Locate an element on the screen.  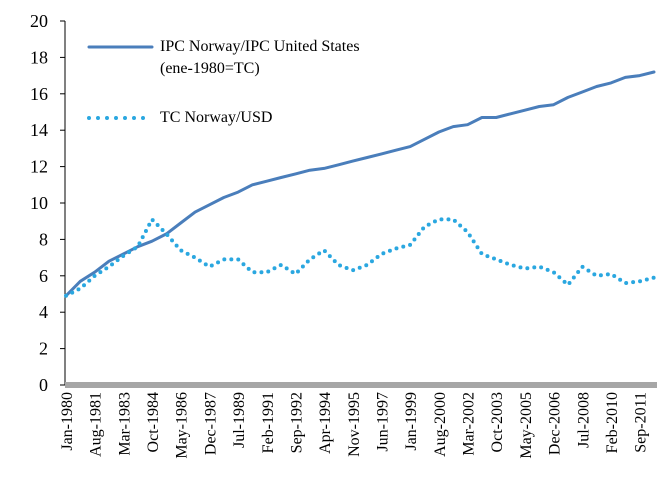
x-tick-label: May-1986 is located at coordinates (182, 425).